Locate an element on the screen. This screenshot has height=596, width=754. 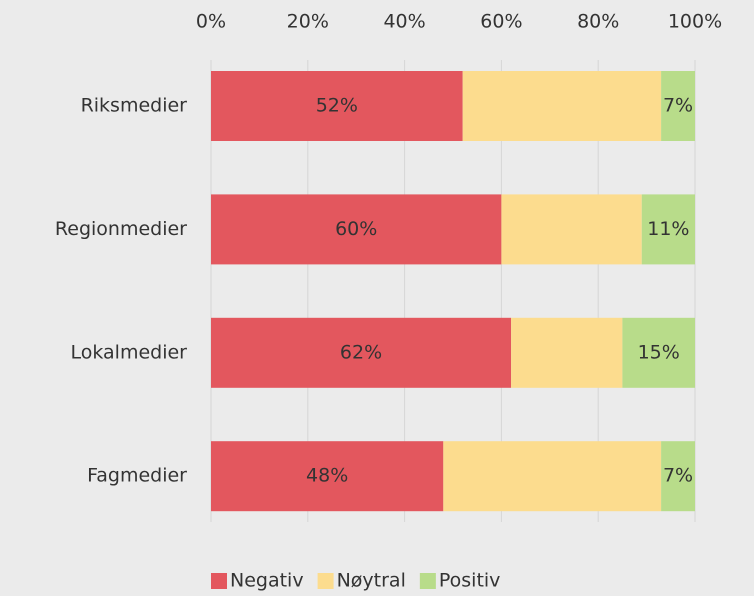
x-tick-label: 60% is located at coordinates (501, 22).